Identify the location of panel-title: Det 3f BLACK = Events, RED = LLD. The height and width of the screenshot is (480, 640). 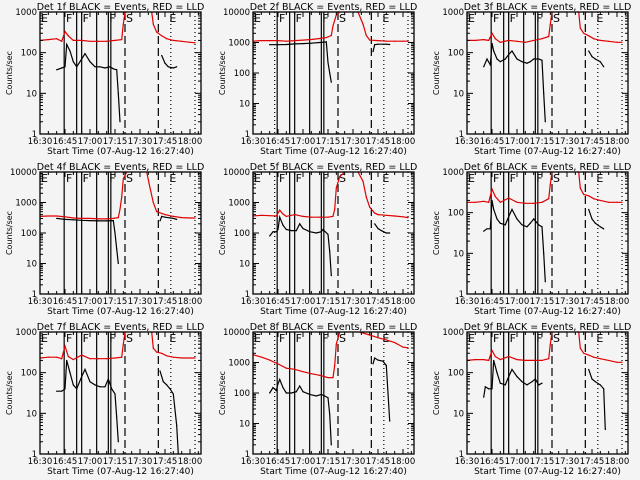
(548, 7).